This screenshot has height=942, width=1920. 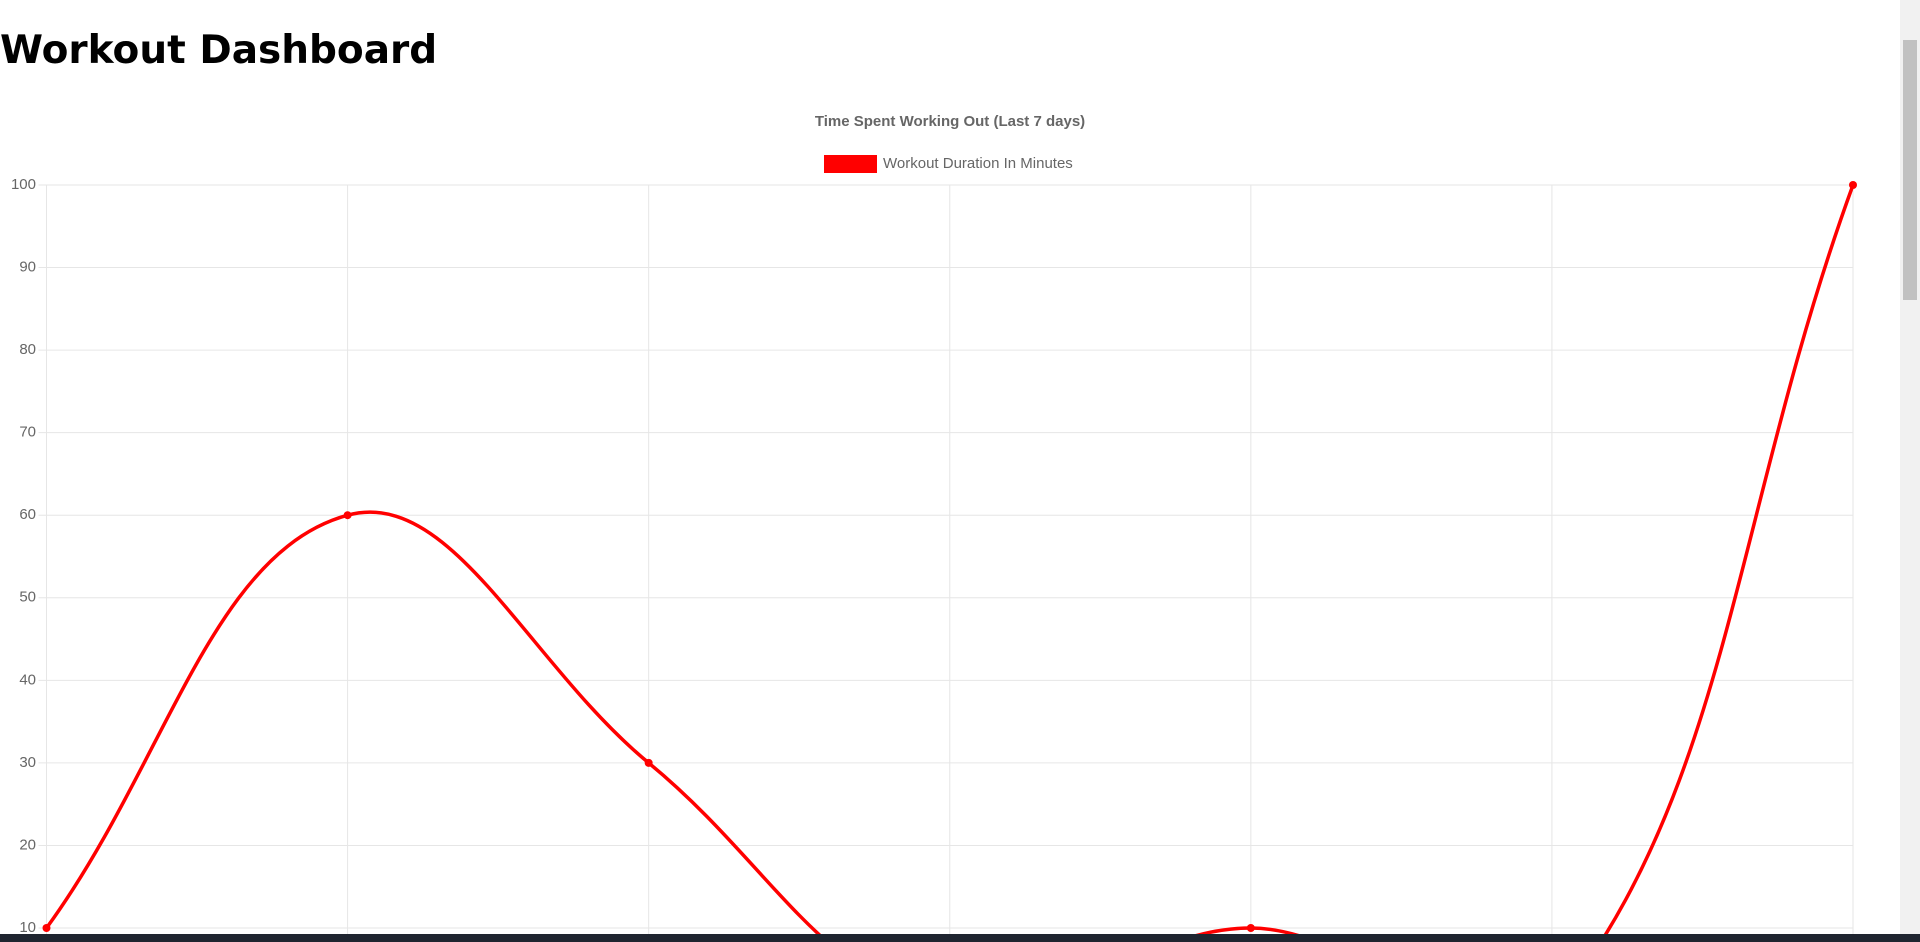 What do you see at coordinates (27, 267) in the screenshot?
I see `y-tick-label: 90` at bounding box center [27, 267].